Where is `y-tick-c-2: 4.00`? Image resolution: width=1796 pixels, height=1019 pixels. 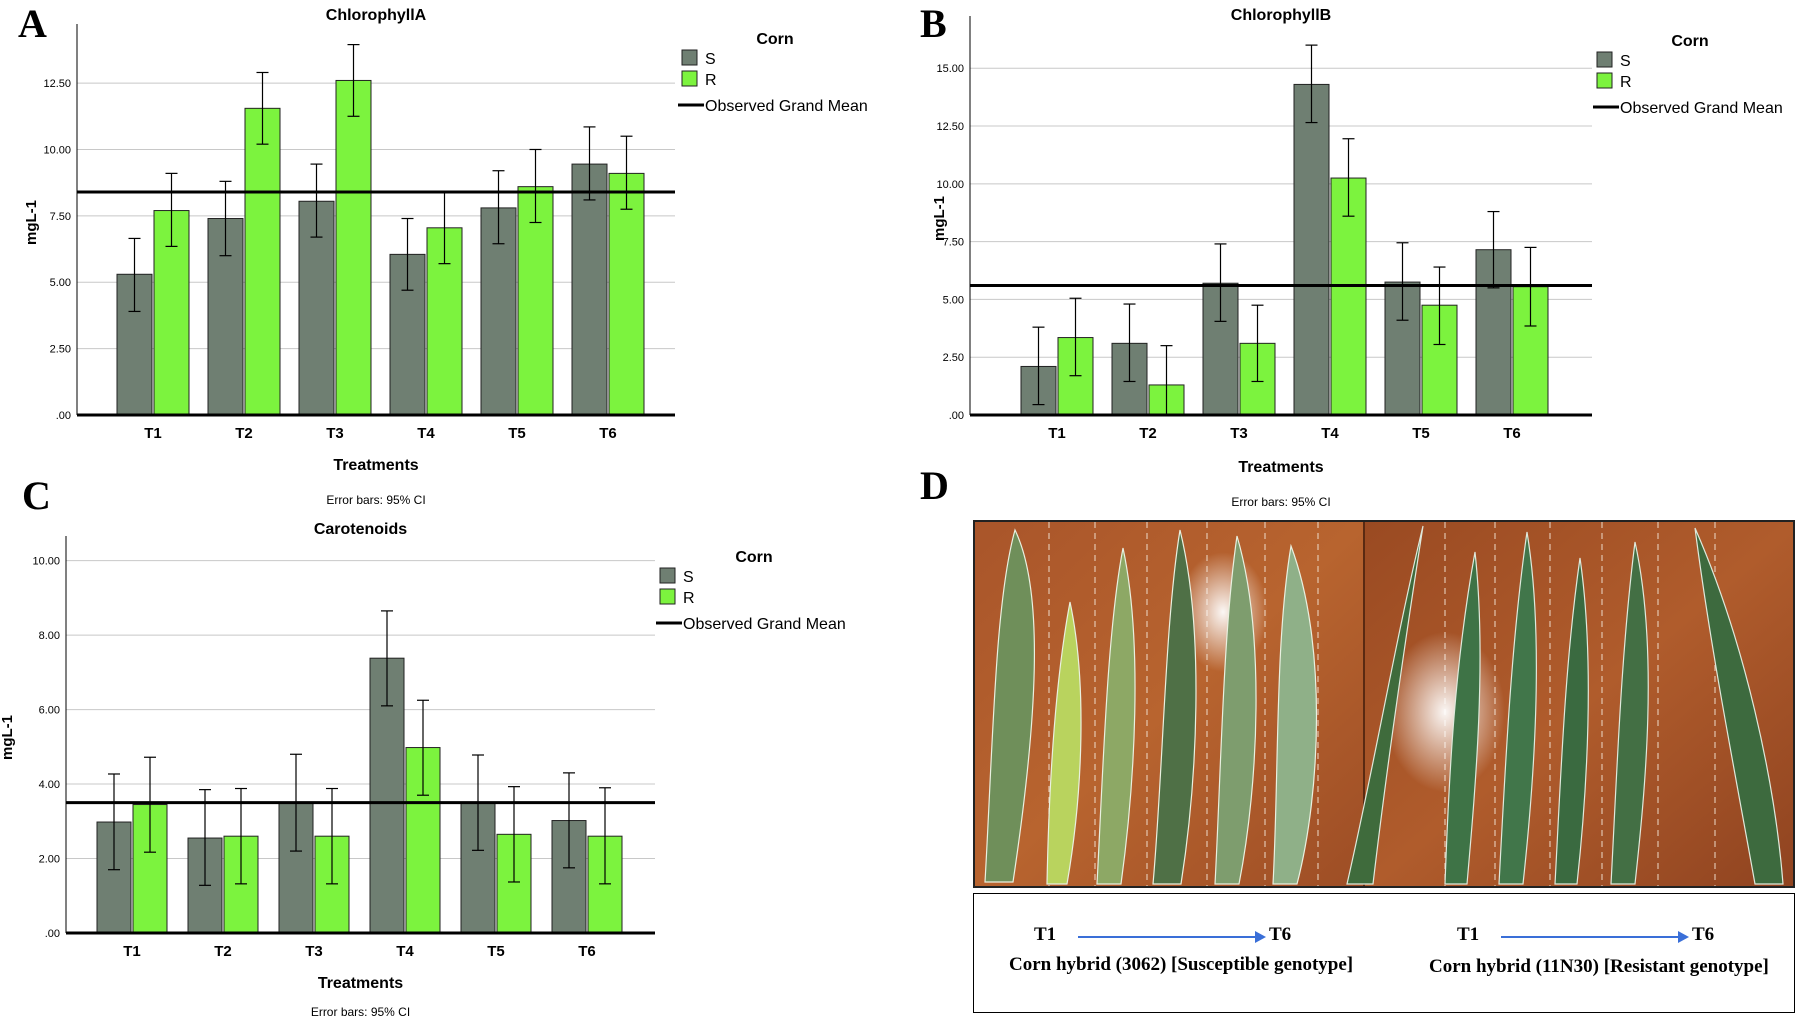 y-tick-c-2: 4.00 is located at coordinates (49, 785).